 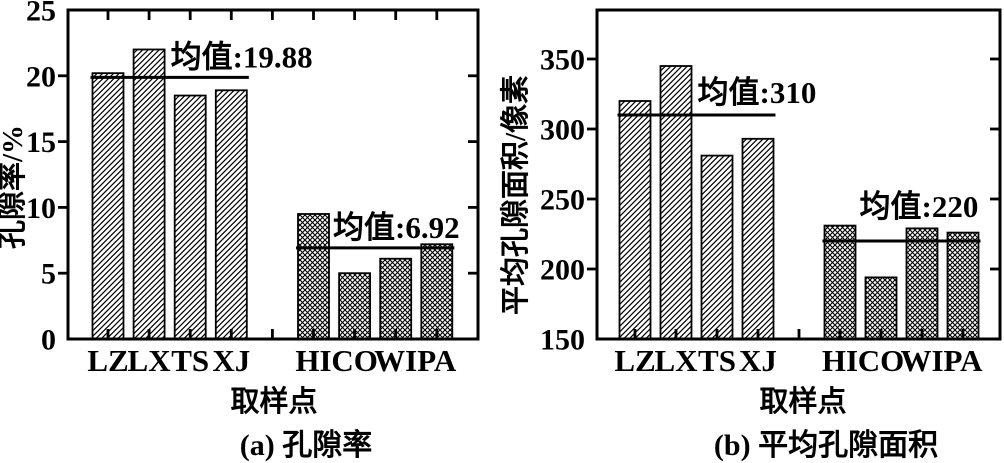 What do you see at coordinates (515, 195) in the screenshot?
I see `chart-b-y-axis-title: 平均孔隙面积/像素` at bounding box center [515, 195].